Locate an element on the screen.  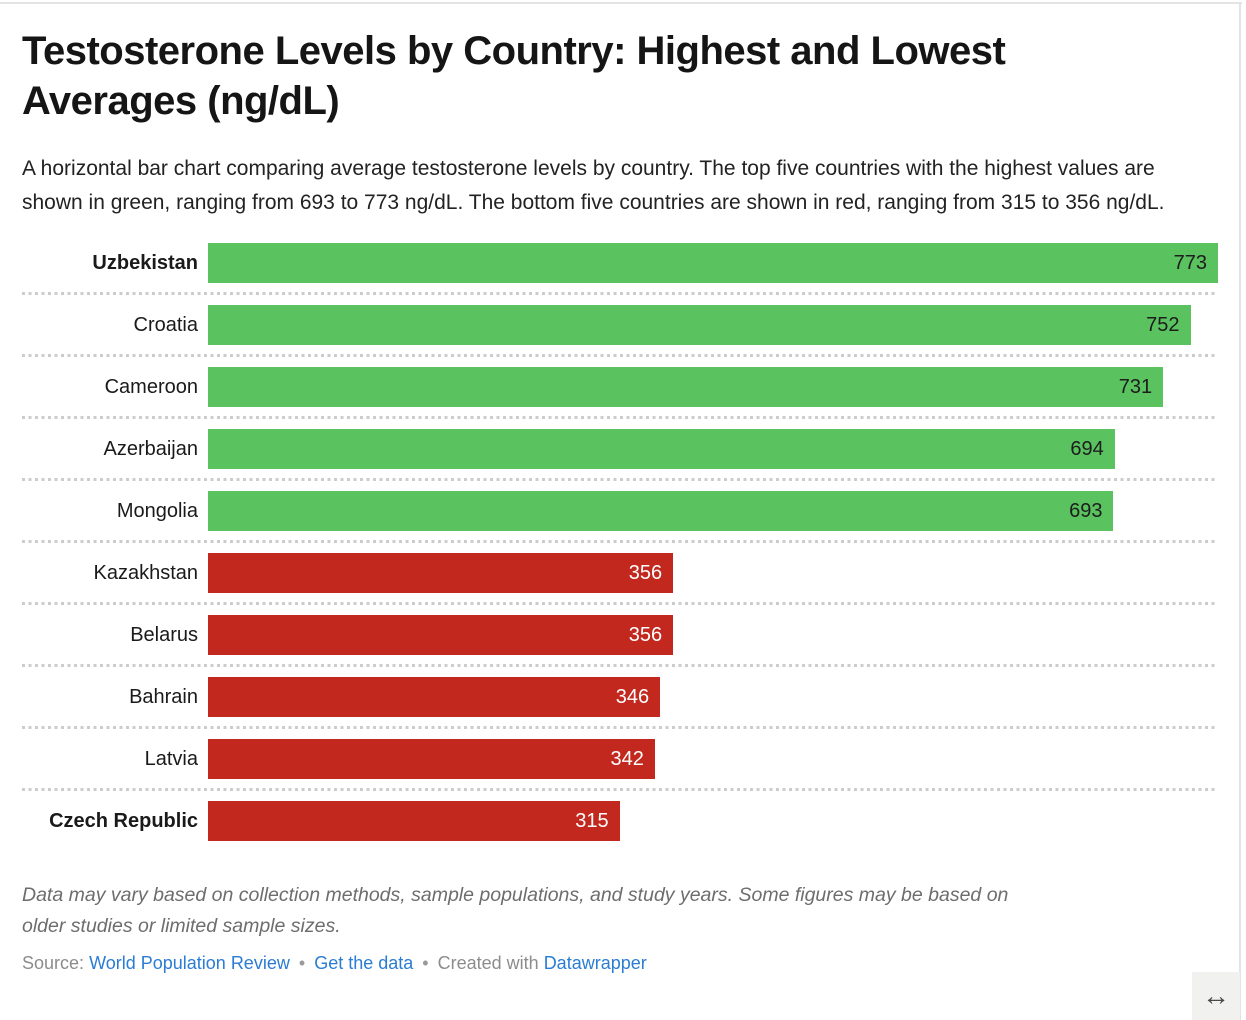
bar-track: 773 is located at coordinates (713, 263).